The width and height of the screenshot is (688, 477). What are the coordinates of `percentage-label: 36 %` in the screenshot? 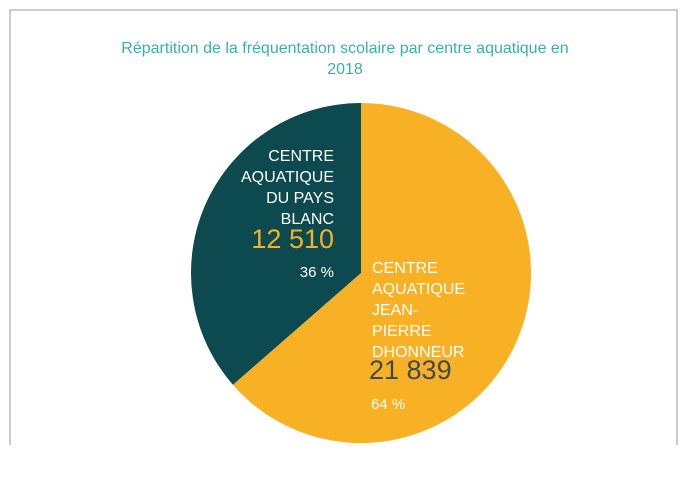 It's located at (316, 272).